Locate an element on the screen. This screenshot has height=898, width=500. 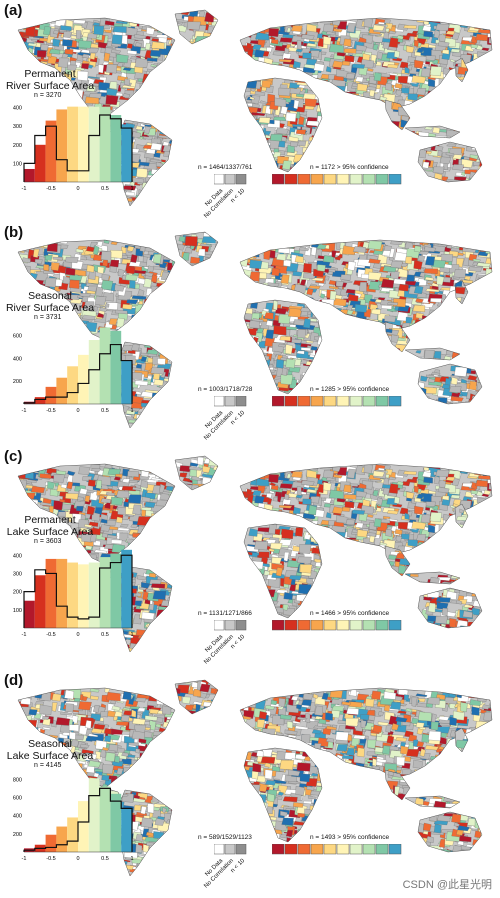
y-tick-label: 400 is located at coordinates (17, 556).